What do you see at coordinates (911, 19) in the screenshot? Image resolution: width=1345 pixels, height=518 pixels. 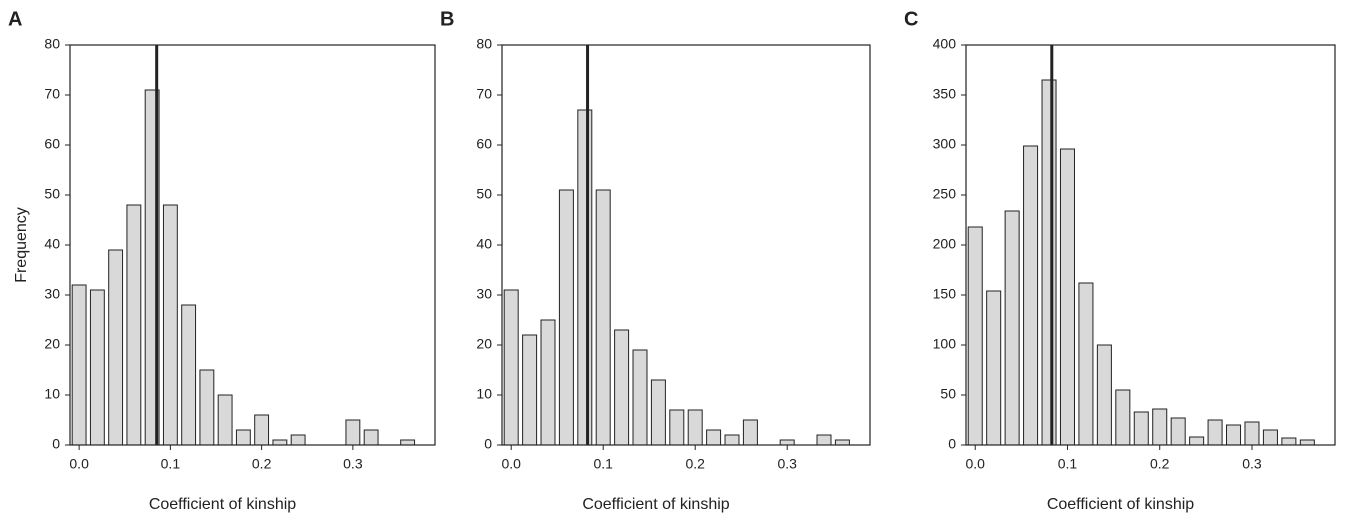 I see `panel-label: C` at bounding box center [911, 19].